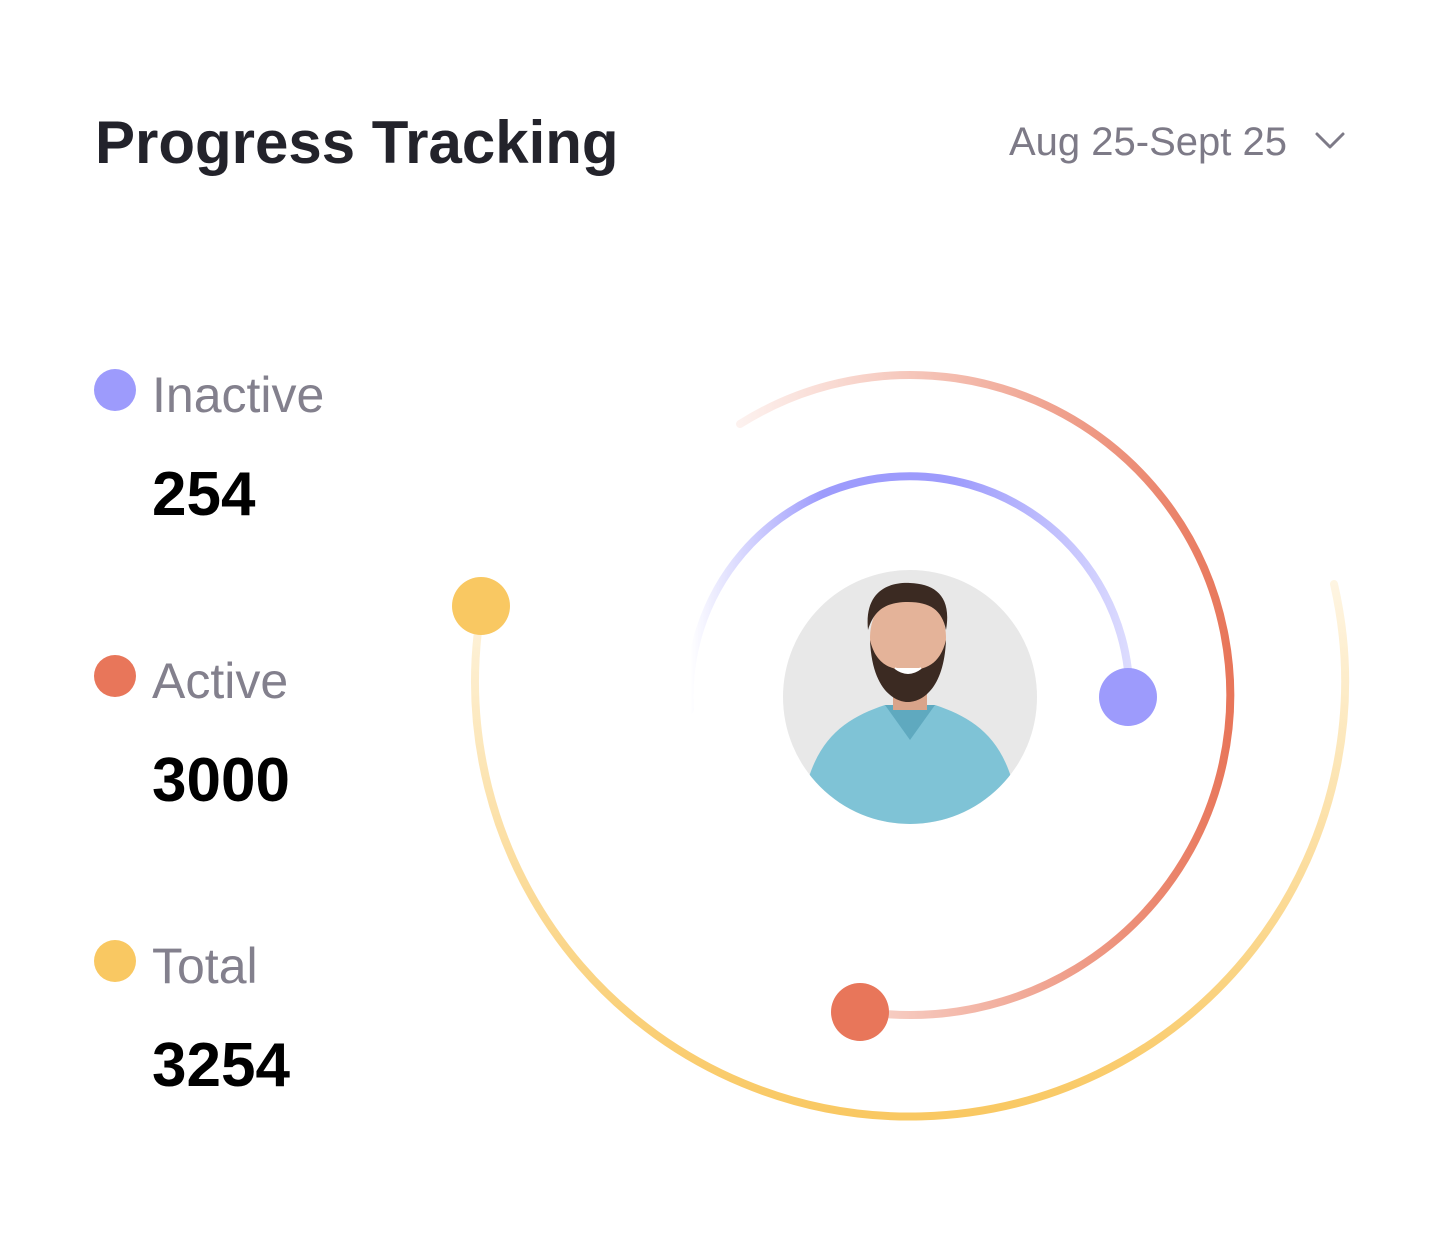 The image size is (1456, 1240). Describe the element at coordinates (221, 1065) in the screenshot. I see `legend-value: 3254` at that location.